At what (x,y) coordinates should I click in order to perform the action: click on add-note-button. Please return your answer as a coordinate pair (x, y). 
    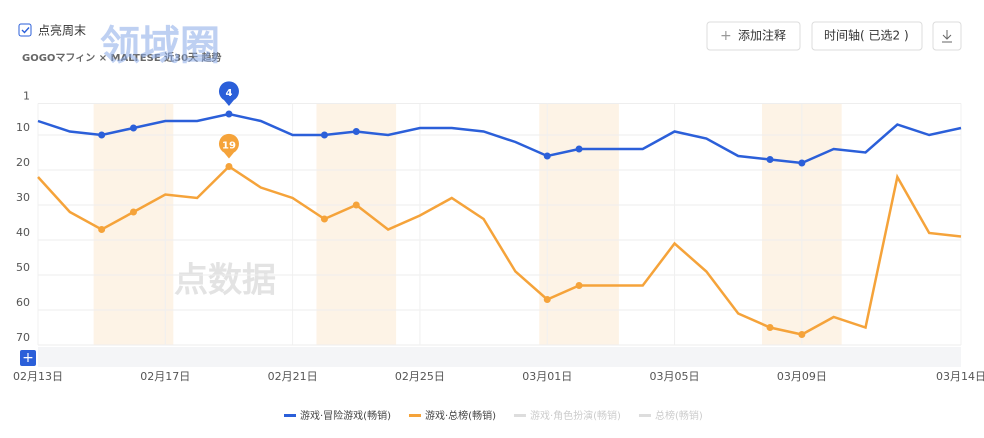
    Looking at the image, I should click on (753, 36).